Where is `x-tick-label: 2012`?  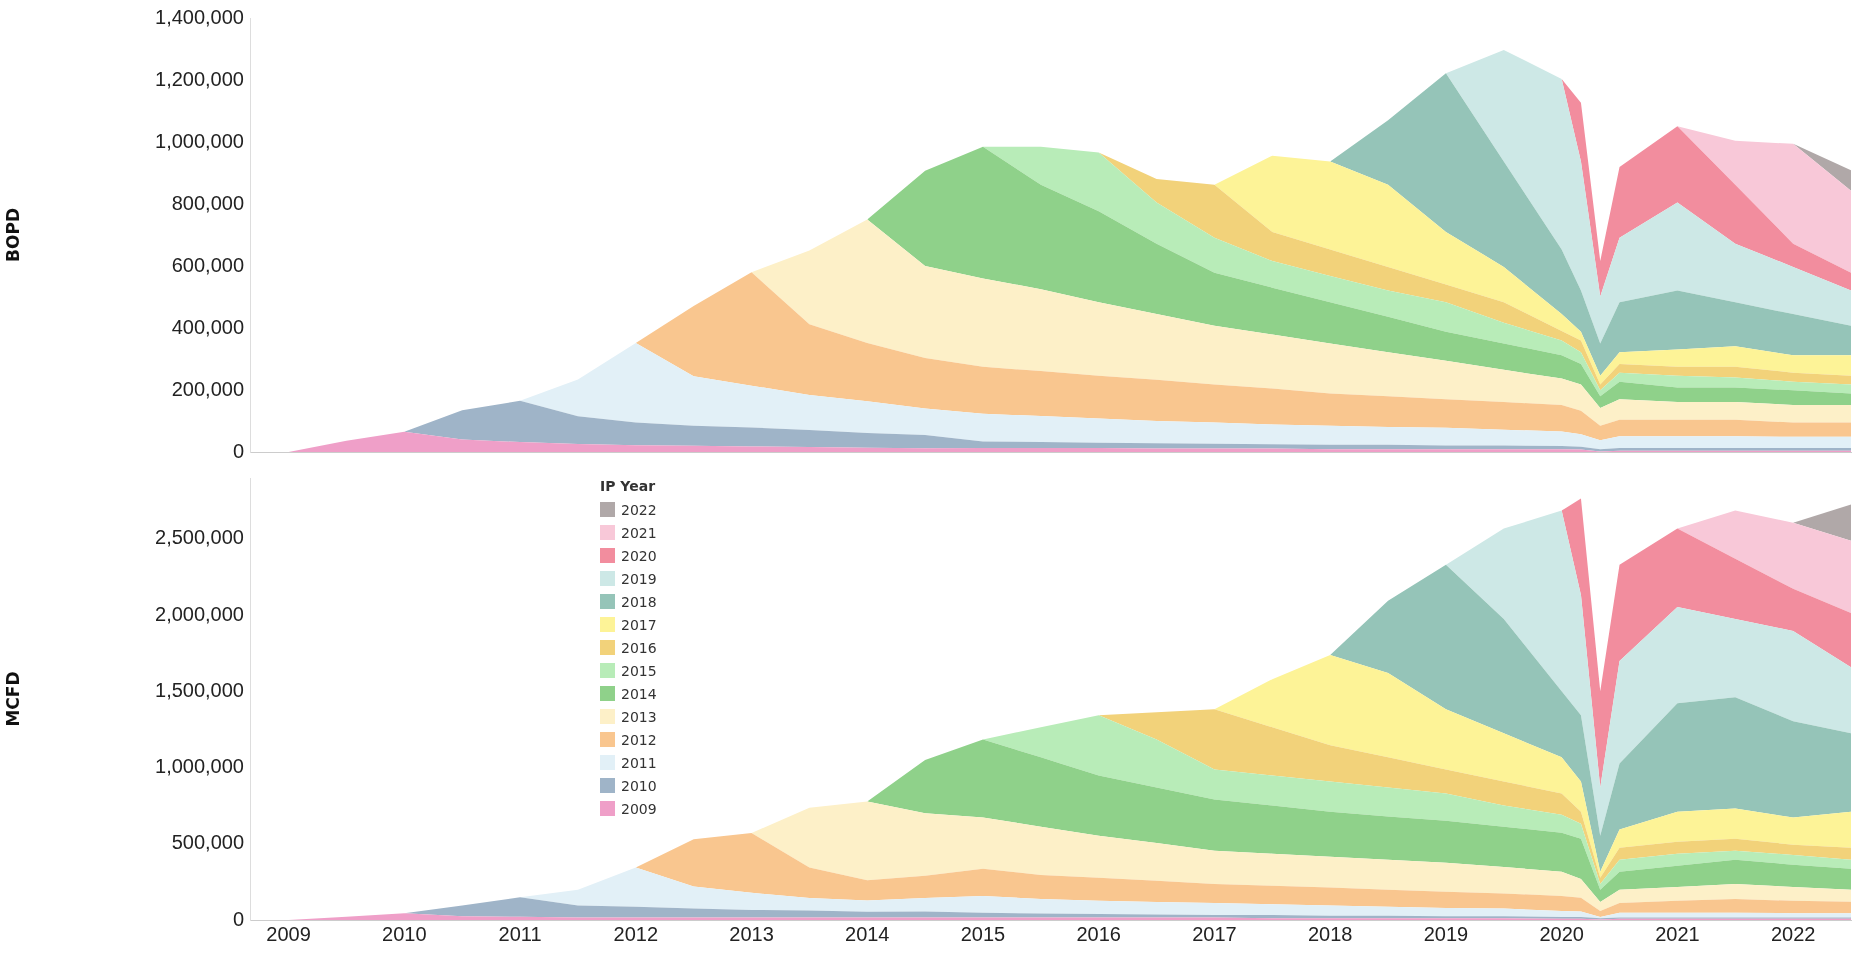 x-tick-label: 2012 is located at coordinates (636, 933).